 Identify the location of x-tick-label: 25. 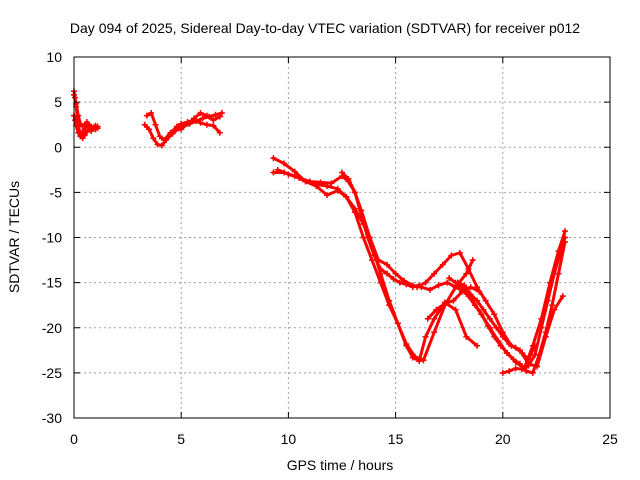
(610, 439).